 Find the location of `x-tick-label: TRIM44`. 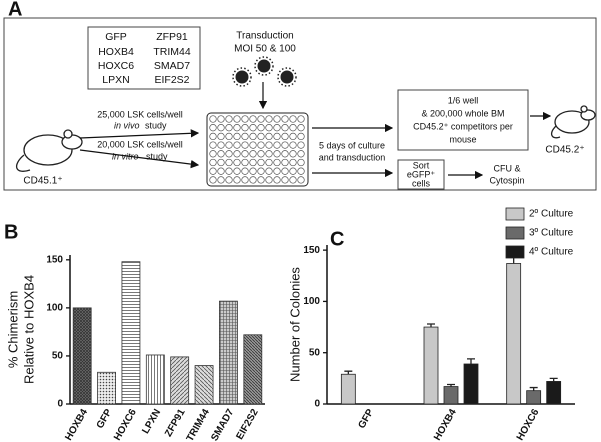

x-tick-label: TRIM44 is located at coordinates (199, 424).